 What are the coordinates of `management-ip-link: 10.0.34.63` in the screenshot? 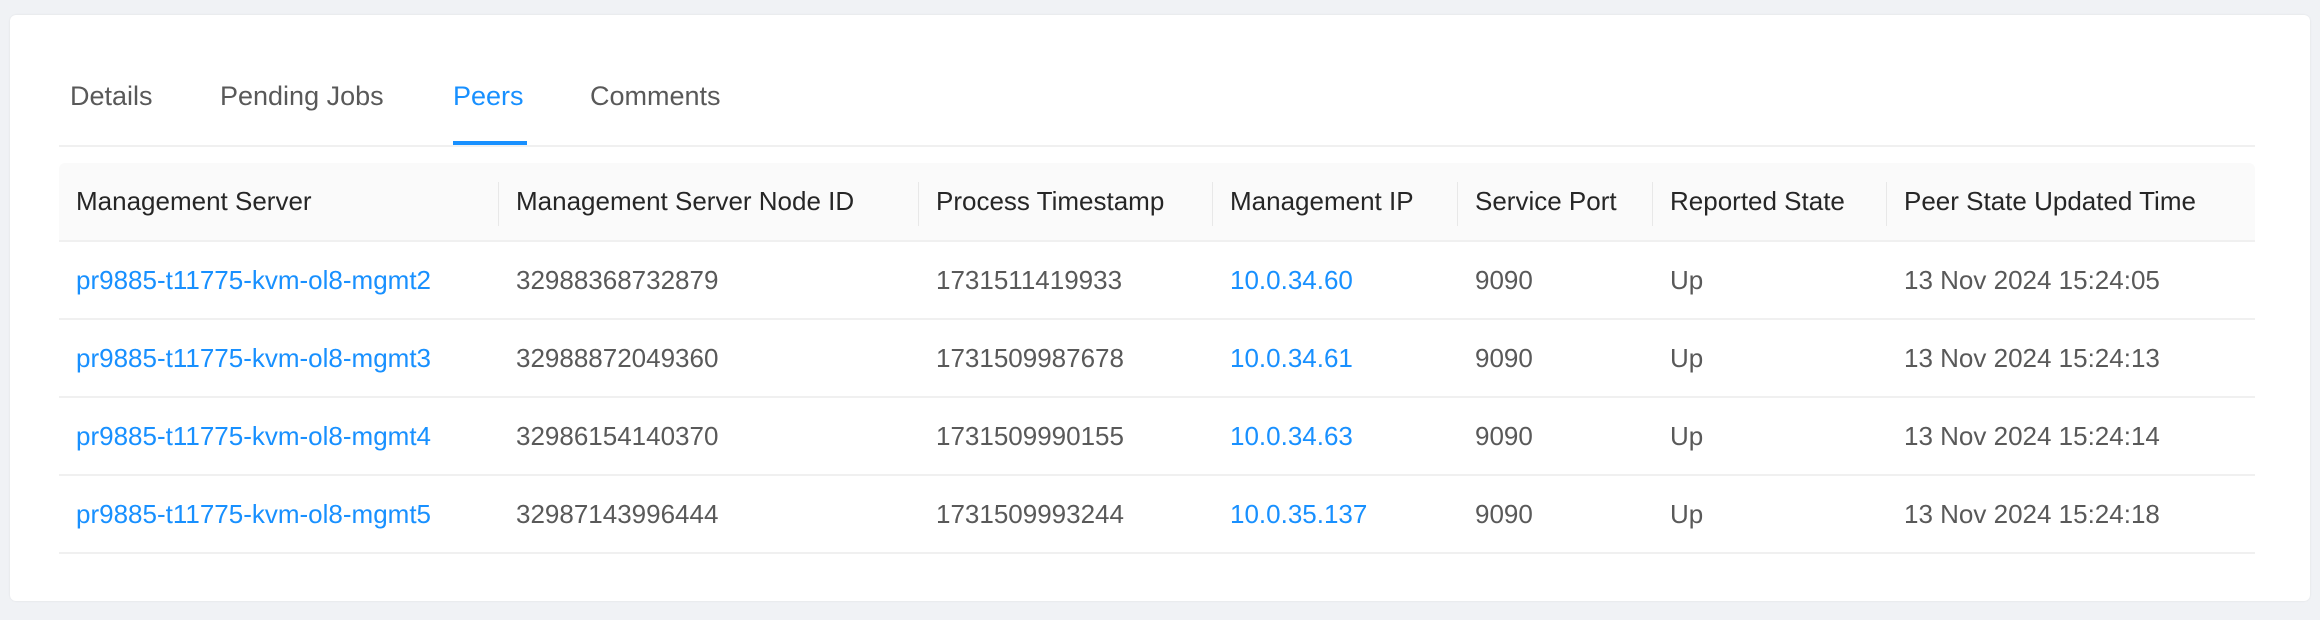 It's located at (1291, 435).